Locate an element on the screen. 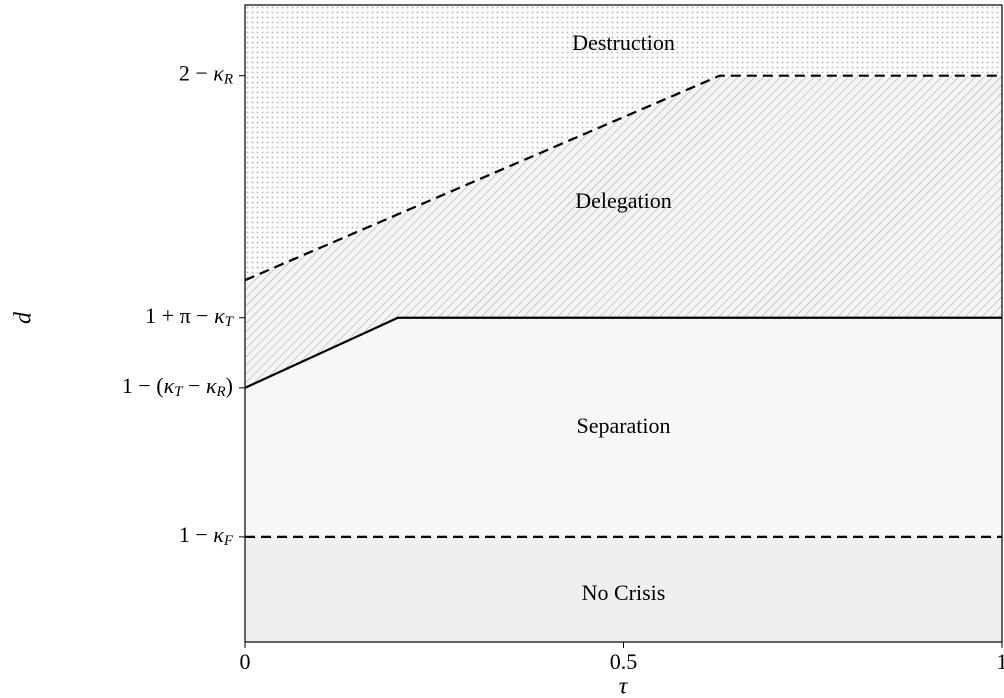 The width and height of the screenshot is (1004, 698). x-tick-label: 1 is located at coordinates (1000, 661).